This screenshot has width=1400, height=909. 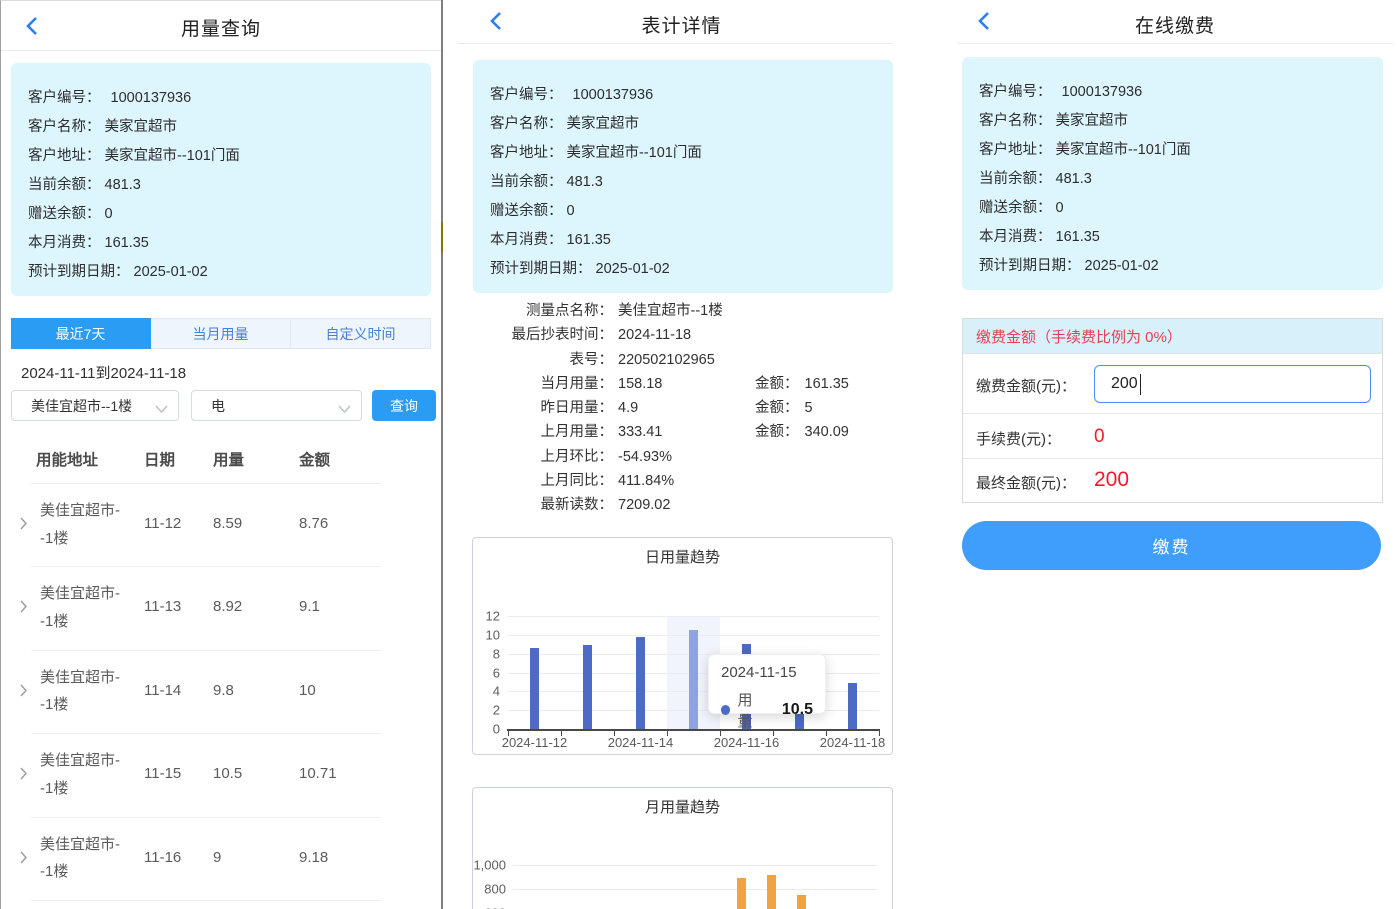 I want to click on cell-amount: 10.71, so click(x=318, y=774).